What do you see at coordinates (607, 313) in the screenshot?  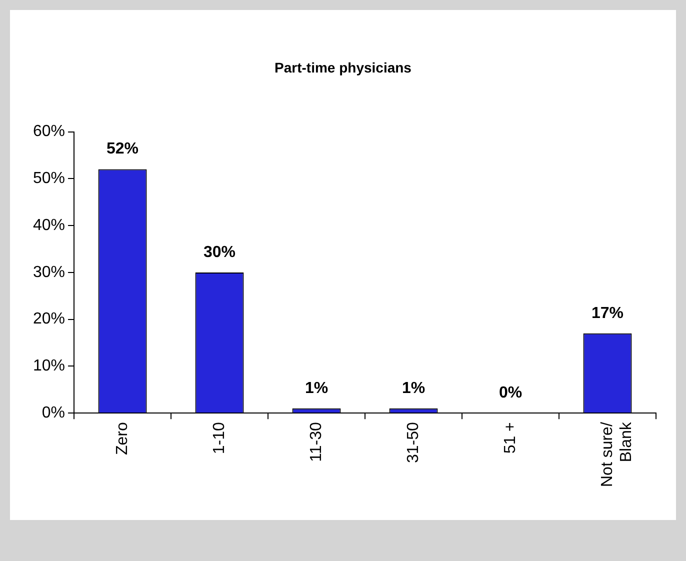 I see `data-label: 17%` at bounding box center [607, 313].